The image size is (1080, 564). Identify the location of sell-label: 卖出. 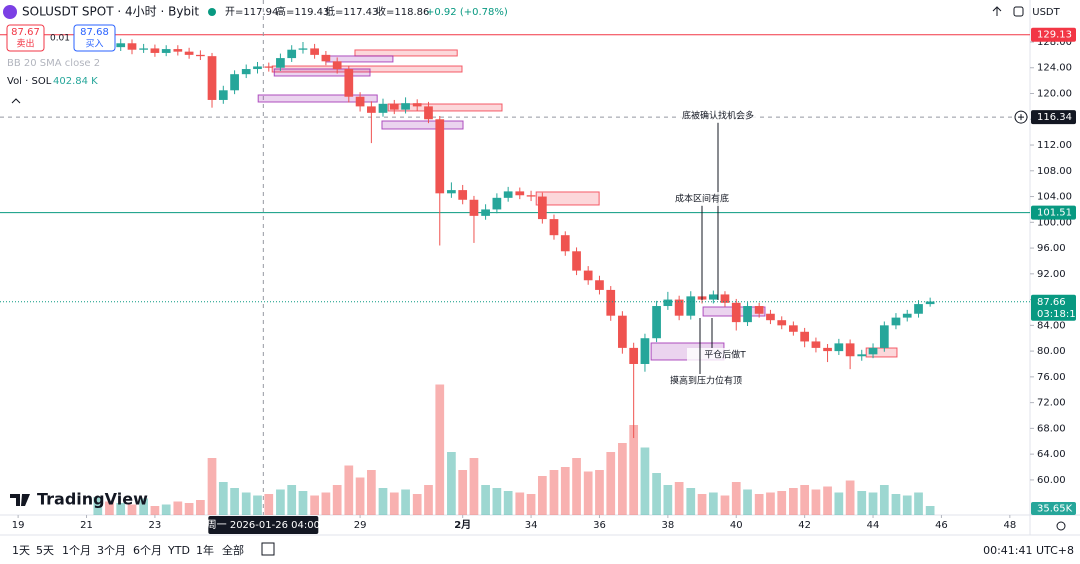
(25, 44).